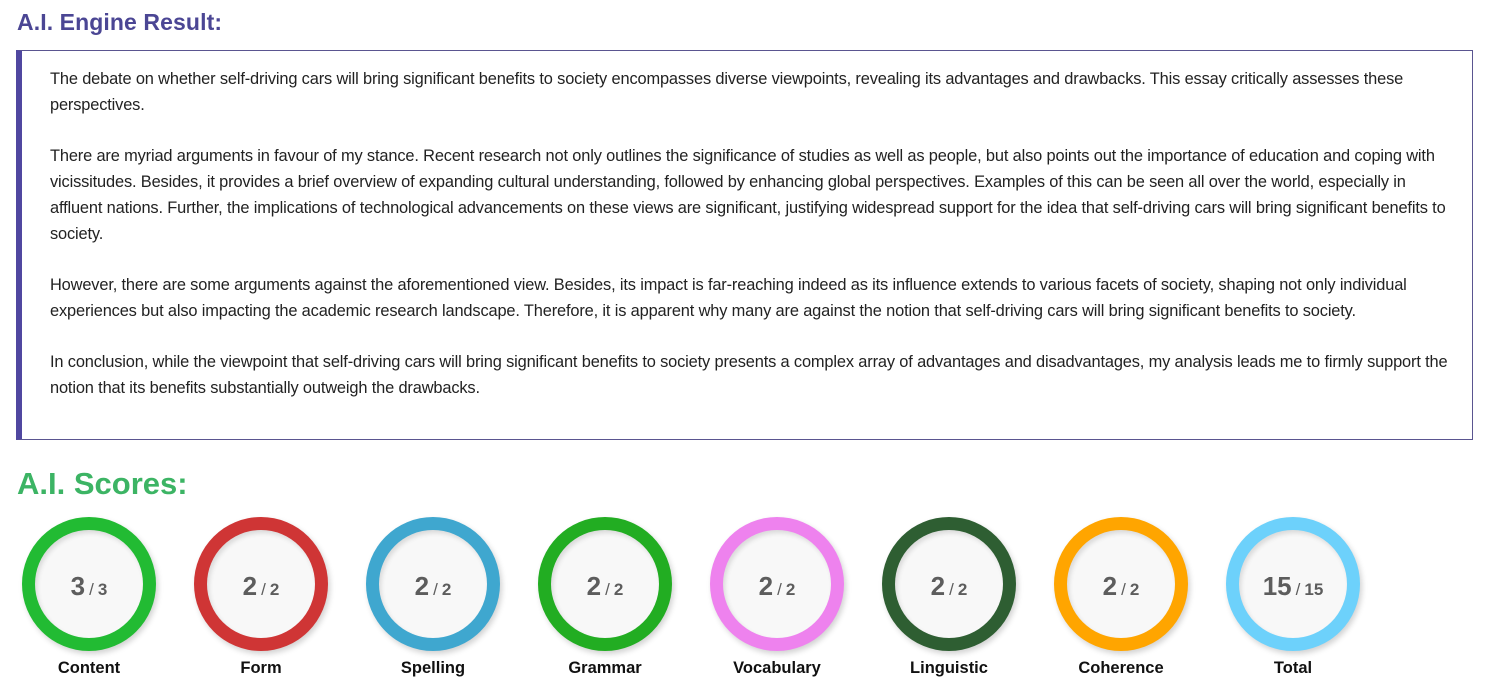 The image size is (1486, 700). I want to click on score-form: 2 / 2 Form, so click(261, 597).